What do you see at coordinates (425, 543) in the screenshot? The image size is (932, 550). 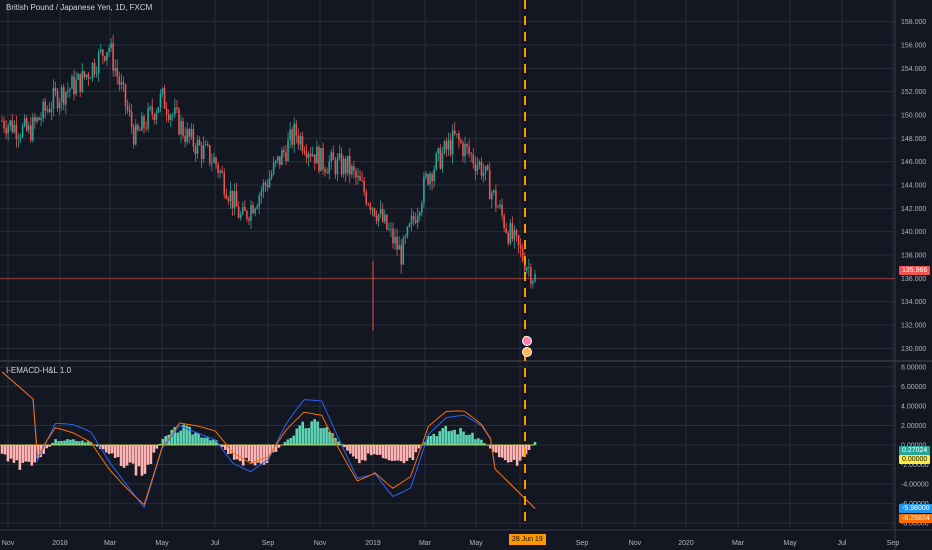 I see `x-tick-label: Mar` at bounding box center [425, 543].